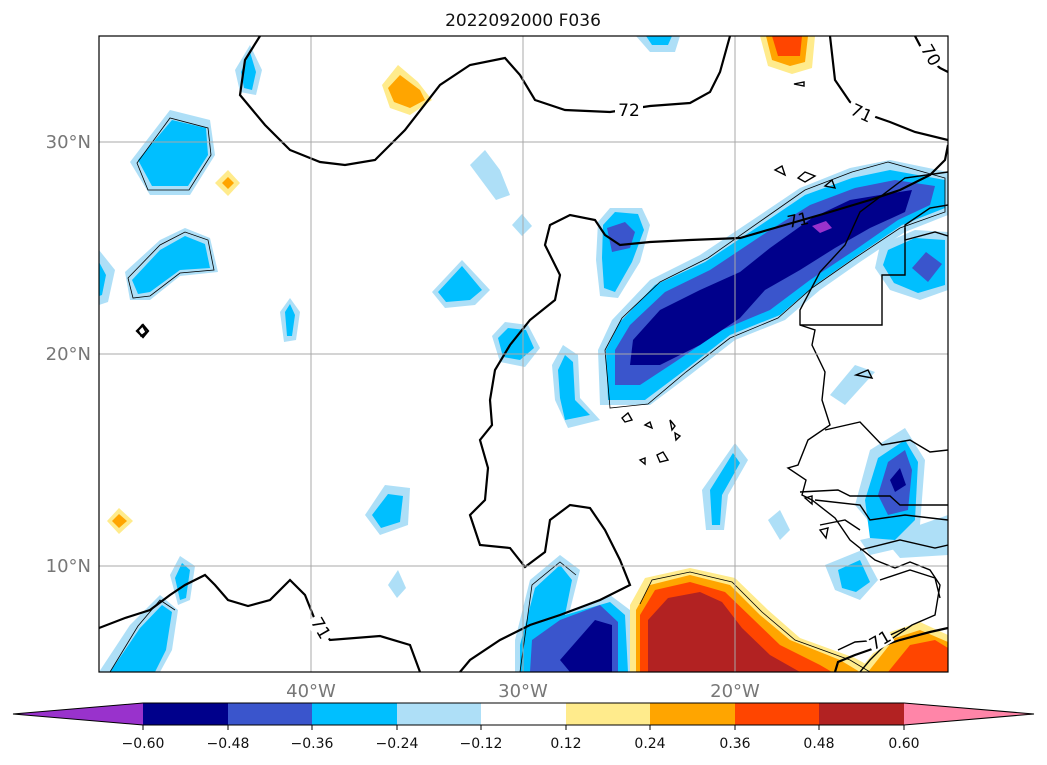 The image size is (1047, 765). I want to click on colorbar-label-6: 0.12, so click(565, 744).